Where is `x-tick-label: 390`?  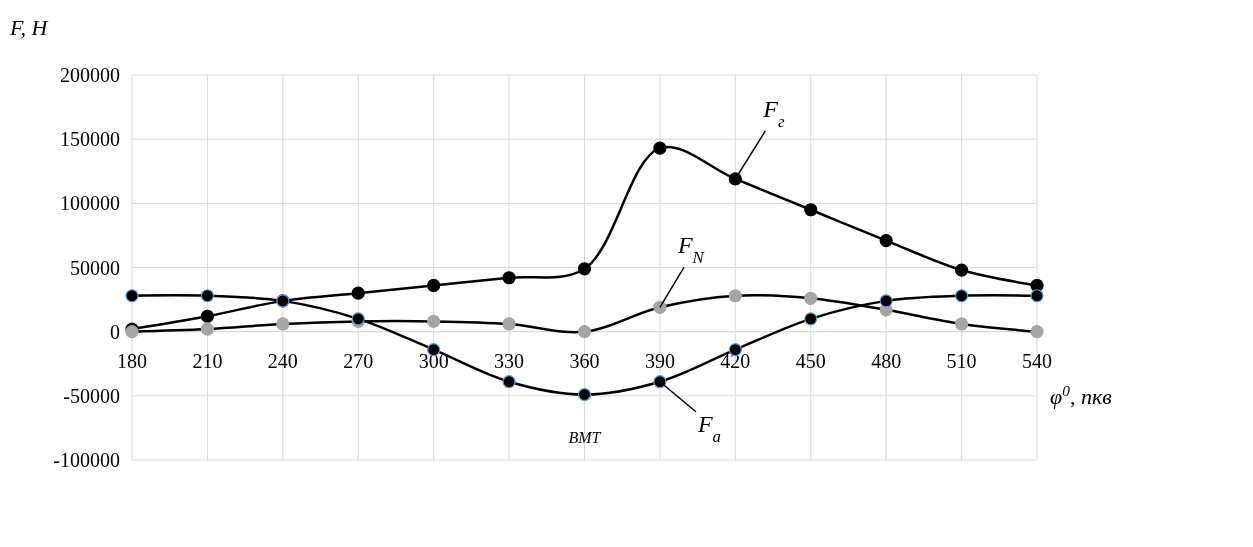
x-tick-label: 390 is located at coordinates (659, 360).